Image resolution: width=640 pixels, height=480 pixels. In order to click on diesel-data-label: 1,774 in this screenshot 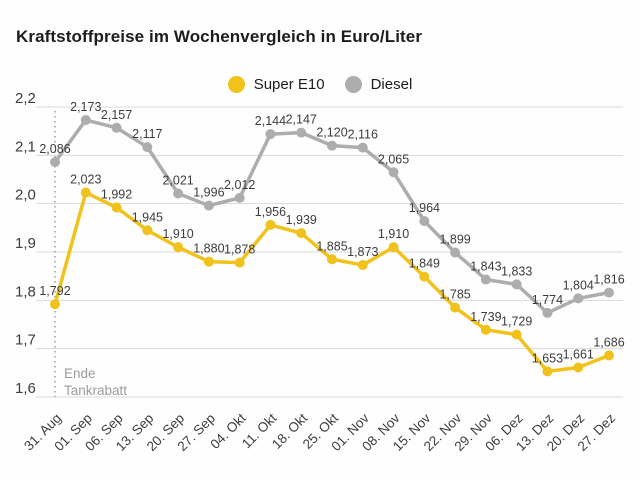, I will do `click(547, 300)`.